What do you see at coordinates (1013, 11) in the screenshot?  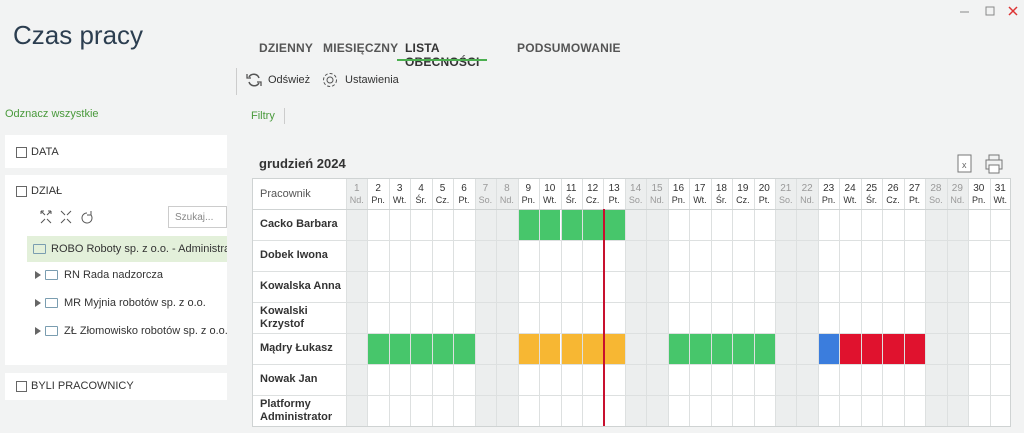 I see `close` at bounding box center [1013, 11].